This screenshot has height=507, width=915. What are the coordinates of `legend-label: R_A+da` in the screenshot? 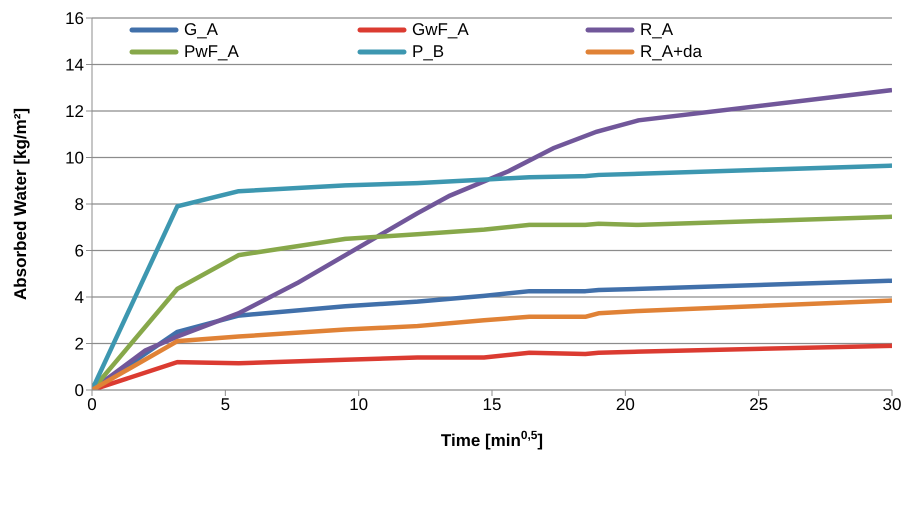 It's located at (671, 52).